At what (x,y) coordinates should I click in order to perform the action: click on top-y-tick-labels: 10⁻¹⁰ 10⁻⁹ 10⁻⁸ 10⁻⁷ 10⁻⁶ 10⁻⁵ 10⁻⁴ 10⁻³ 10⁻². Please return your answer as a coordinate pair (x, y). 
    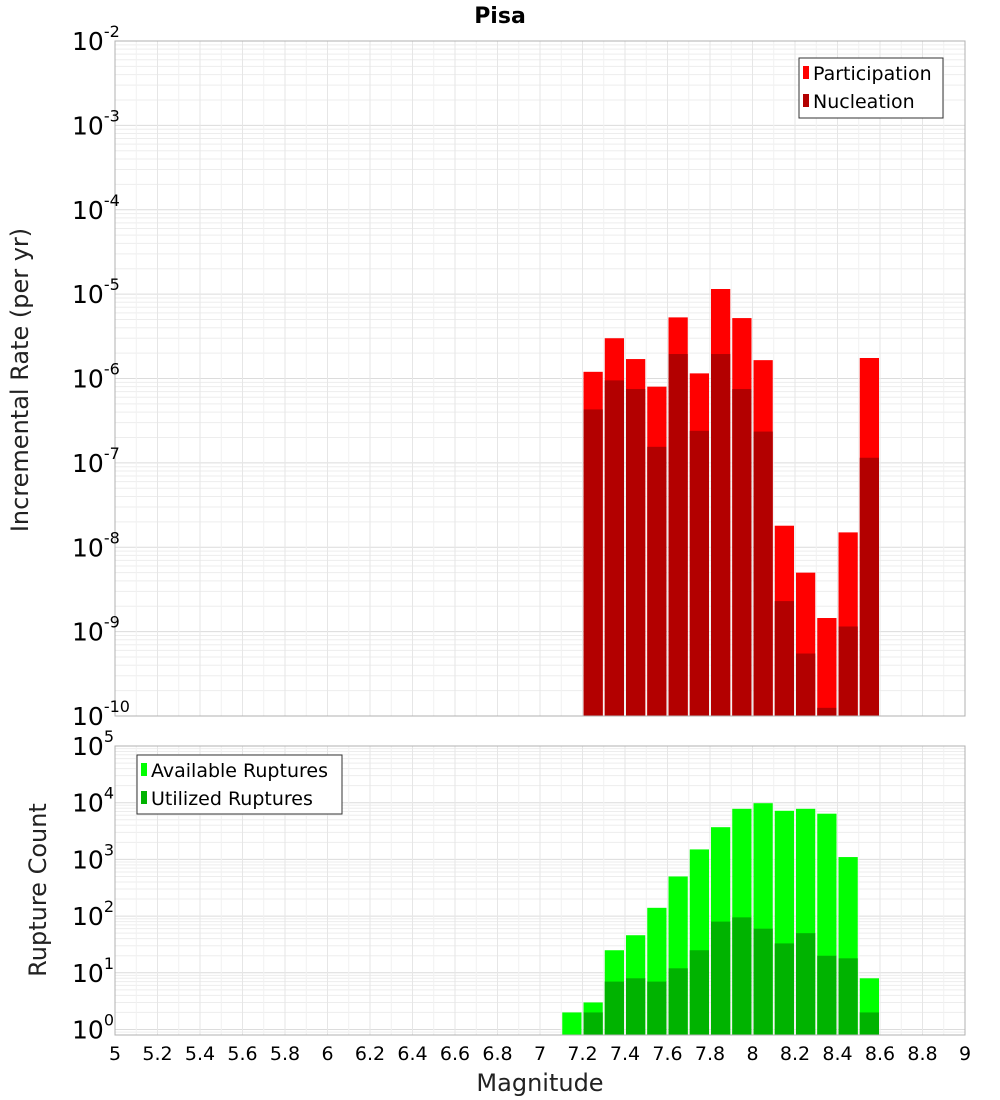
    Looking at the image, I should click on (101, 376).